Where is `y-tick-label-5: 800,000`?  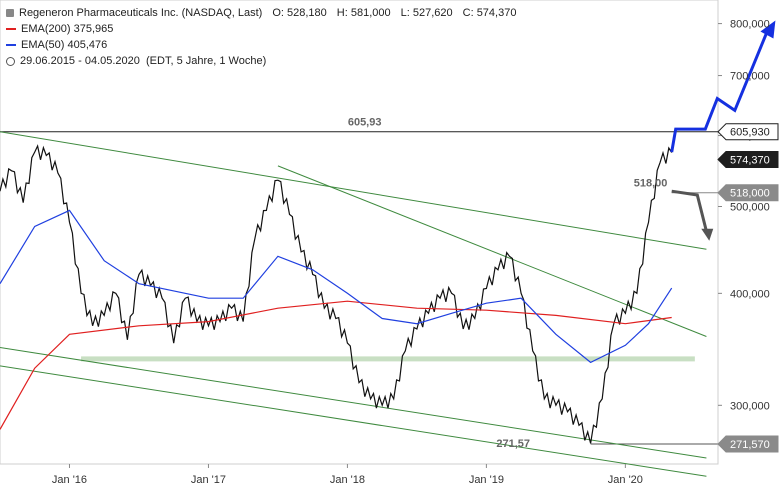
y-tick-label-5: 800,000 is located at coordinates (750, 25).